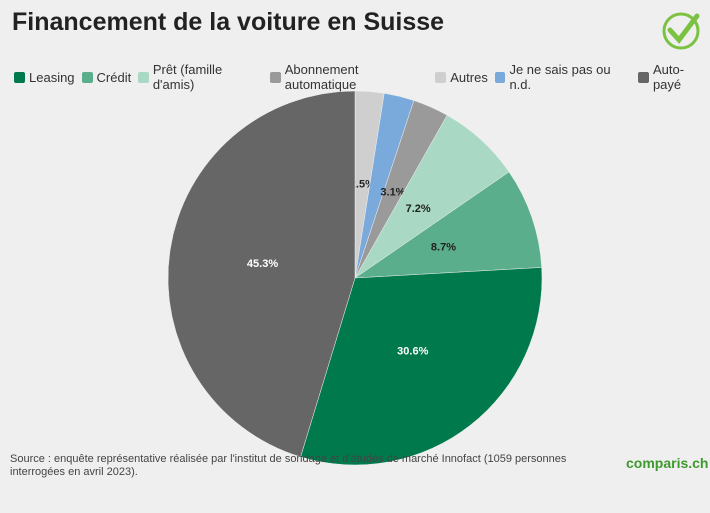 Image resolution: width=710 pixels, height=513 pixels. Describe the element at coordinates (560, 77) in the screenshot. I see `legend-label: Je ne sais pas ou n.d.` at that location.